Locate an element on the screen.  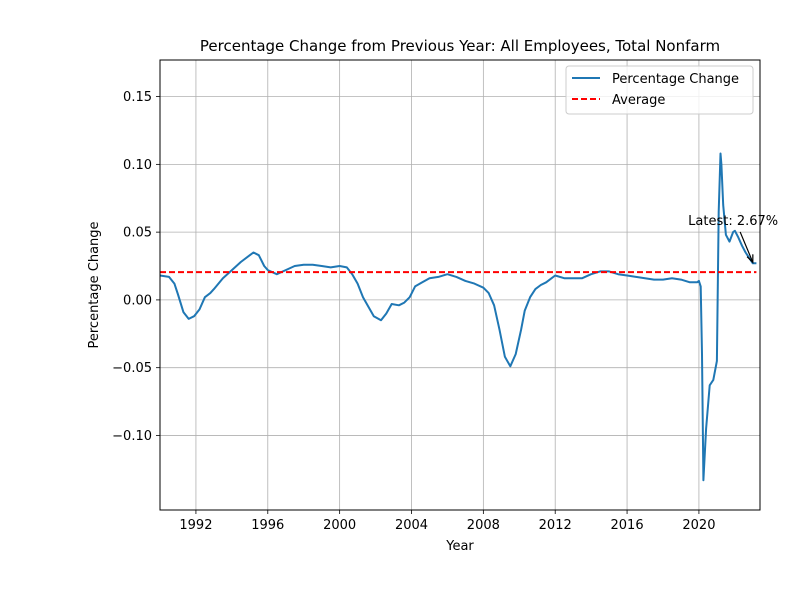
x-tick-label: 2008 is located at coordinates (483, 525).